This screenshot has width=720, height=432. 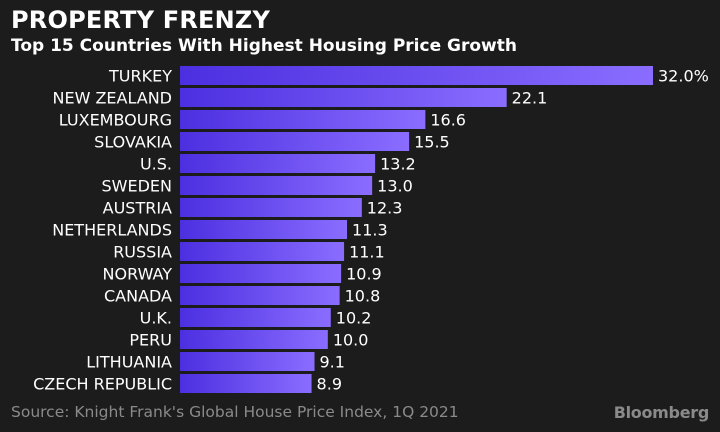 I want to click on bar-canada, so click(x=260, y=295).